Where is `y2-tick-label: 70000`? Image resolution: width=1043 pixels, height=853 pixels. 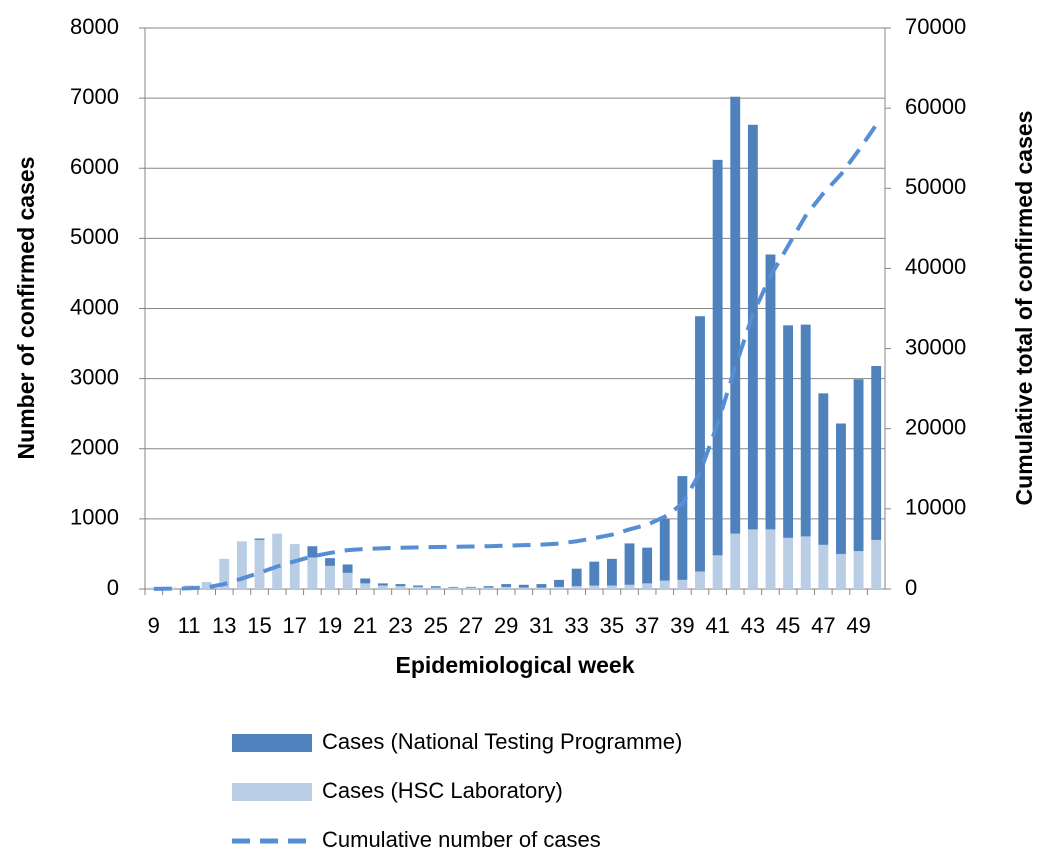
y2-tick-label: 70000 is located at coordinates (935, 26).